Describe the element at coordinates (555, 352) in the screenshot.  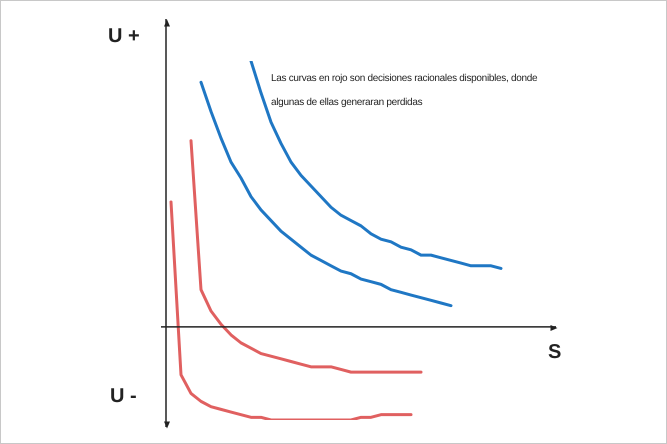
I see `x-axis-title: S` at that location.